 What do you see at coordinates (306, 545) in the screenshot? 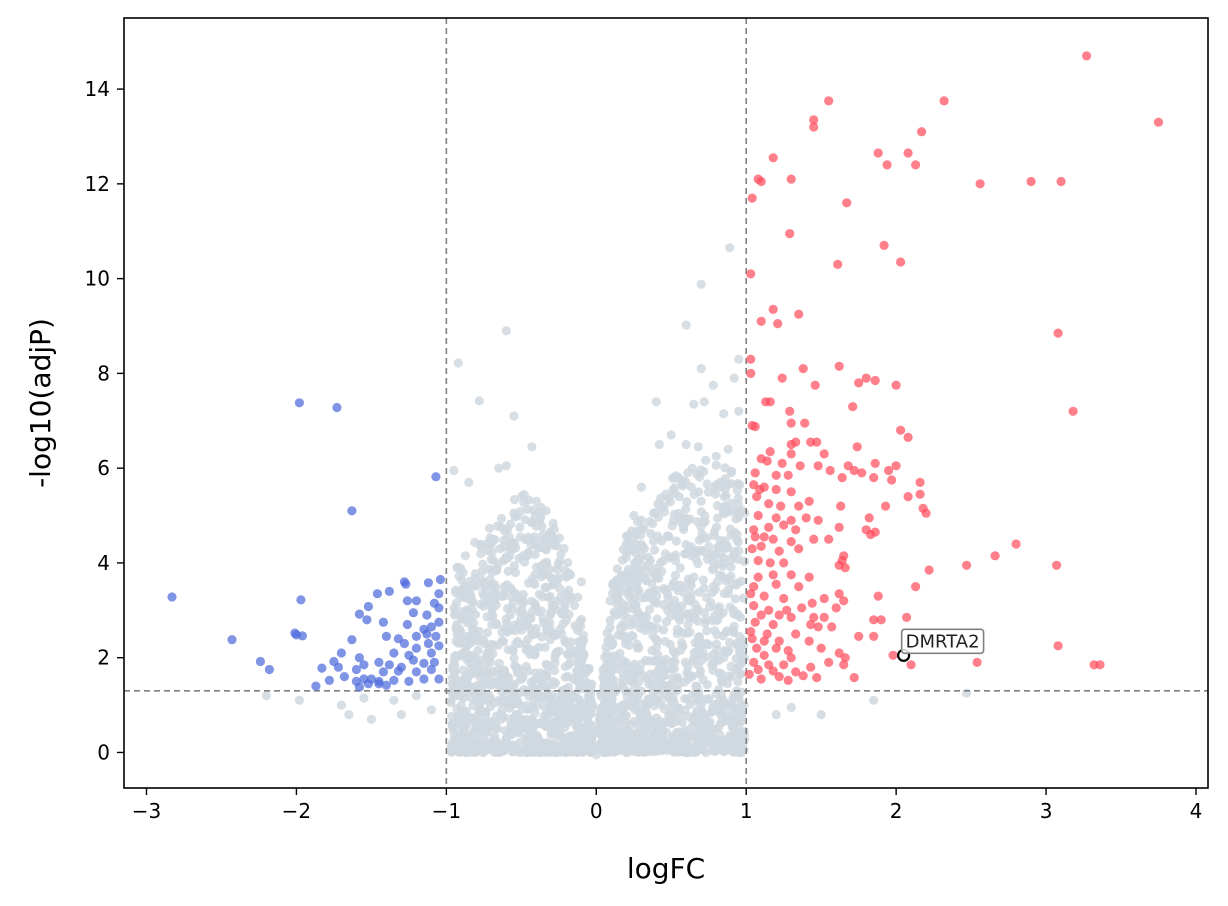
I see `series-down-regulated` at bounding box center [306, 545].